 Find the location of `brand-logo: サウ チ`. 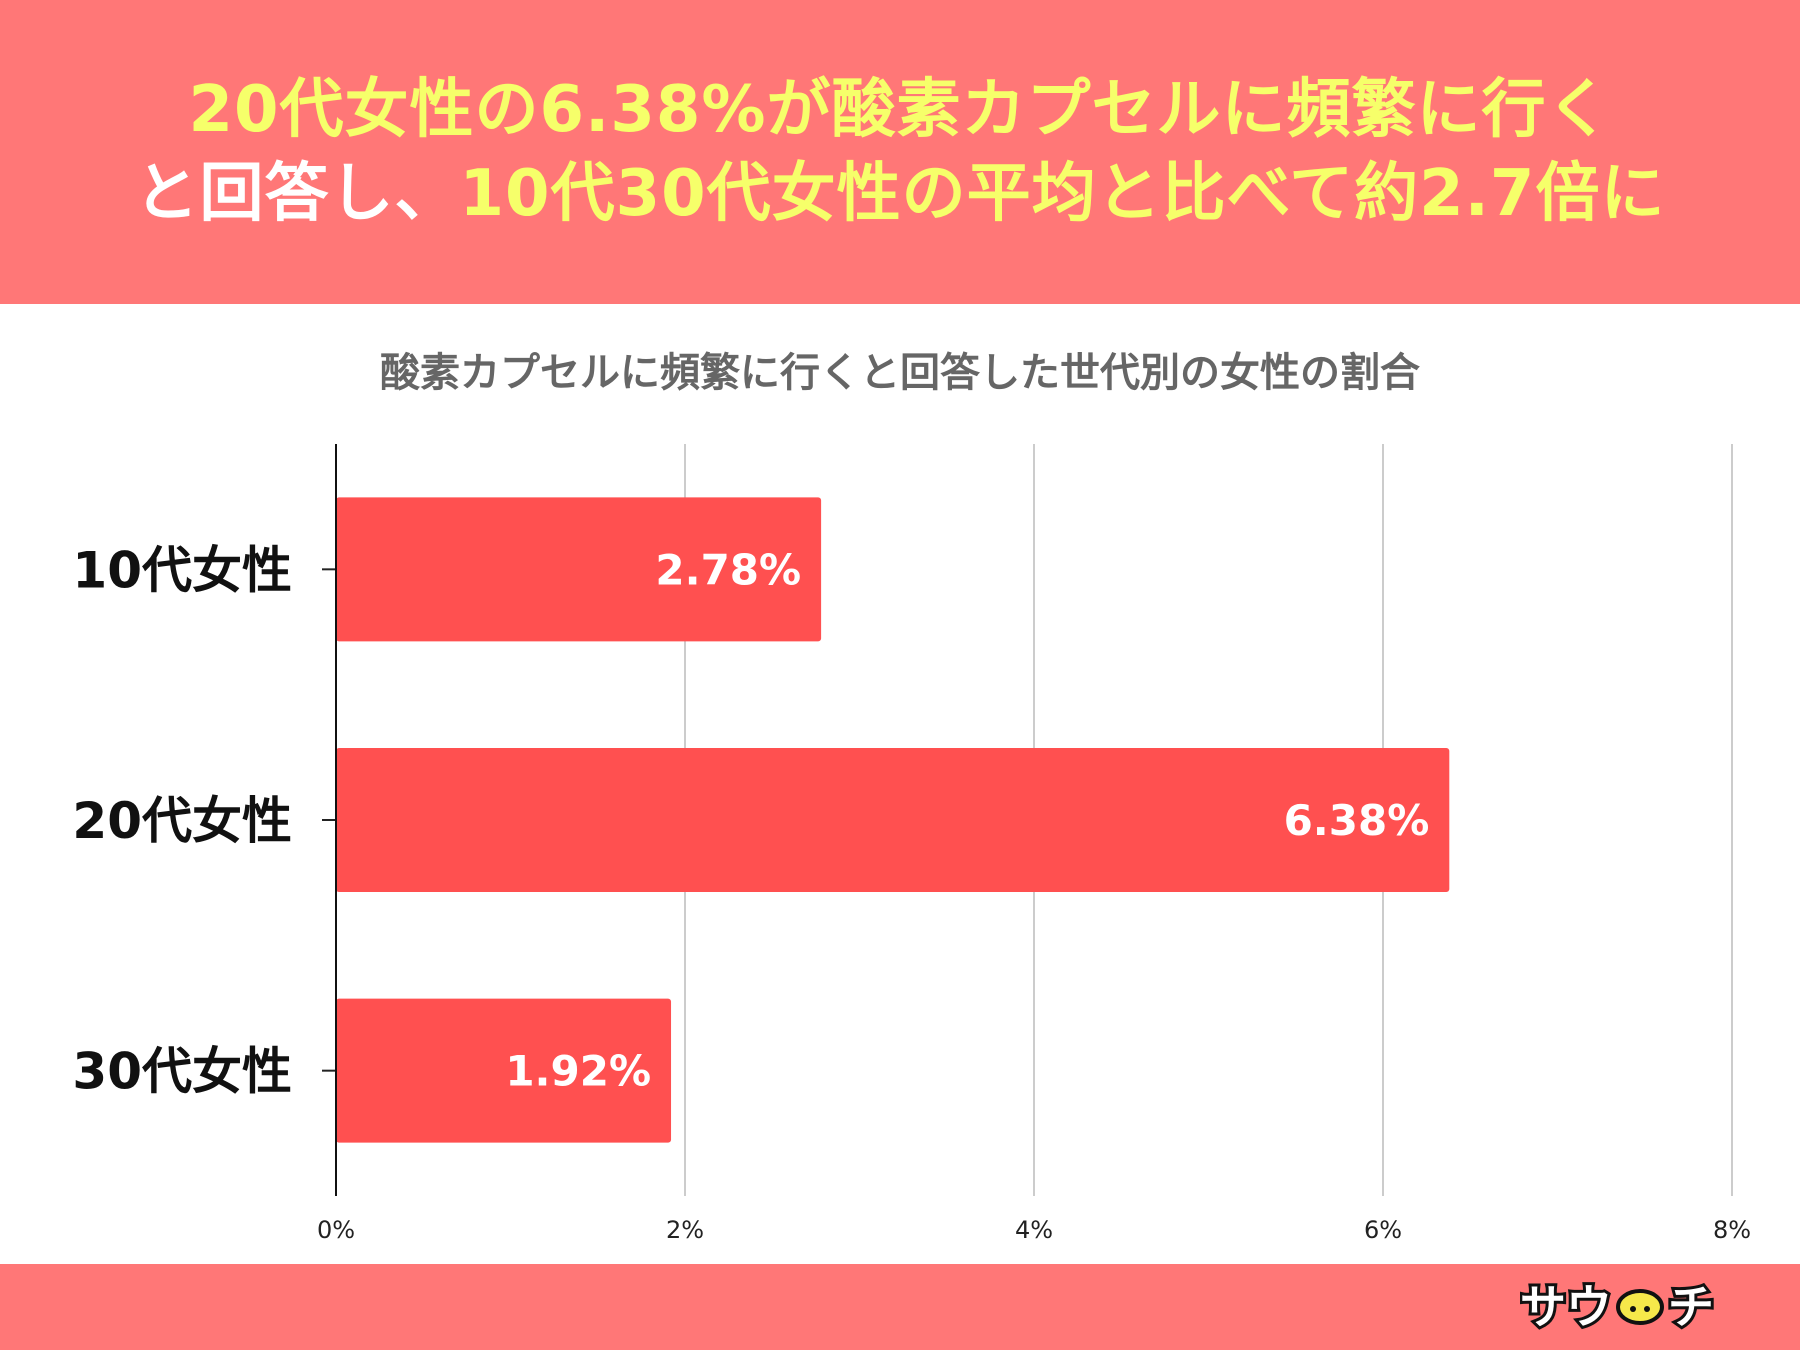

brand-logo: サウ チ is located at coordinates (1635, 1306).